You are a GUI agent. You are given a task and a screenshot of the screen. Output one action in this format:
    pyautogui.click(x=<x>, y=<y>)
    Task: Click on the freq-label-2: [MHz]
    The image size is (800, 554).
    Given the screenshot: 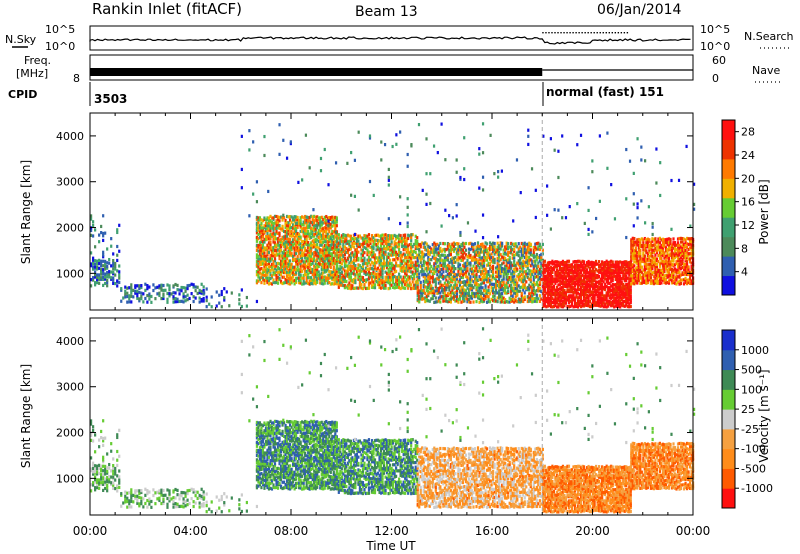 What is the action you would take?
    pyautogui.click(x=32, y=73)
    